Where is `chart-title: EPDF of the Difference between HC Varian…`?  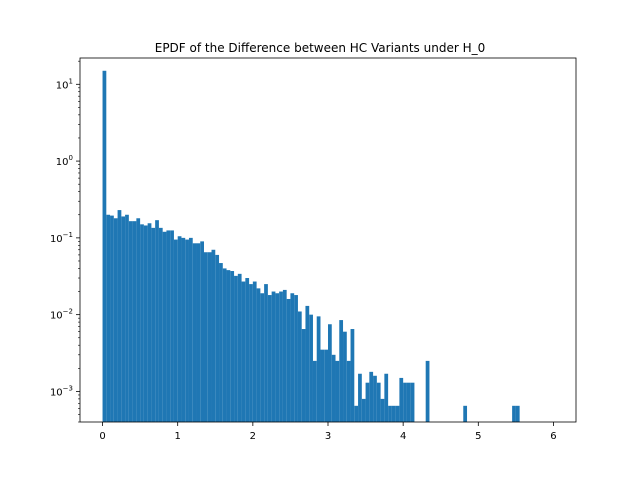
chart-title: EPDF of the Difference between HC Varian… is located at coordinates (320, 48).